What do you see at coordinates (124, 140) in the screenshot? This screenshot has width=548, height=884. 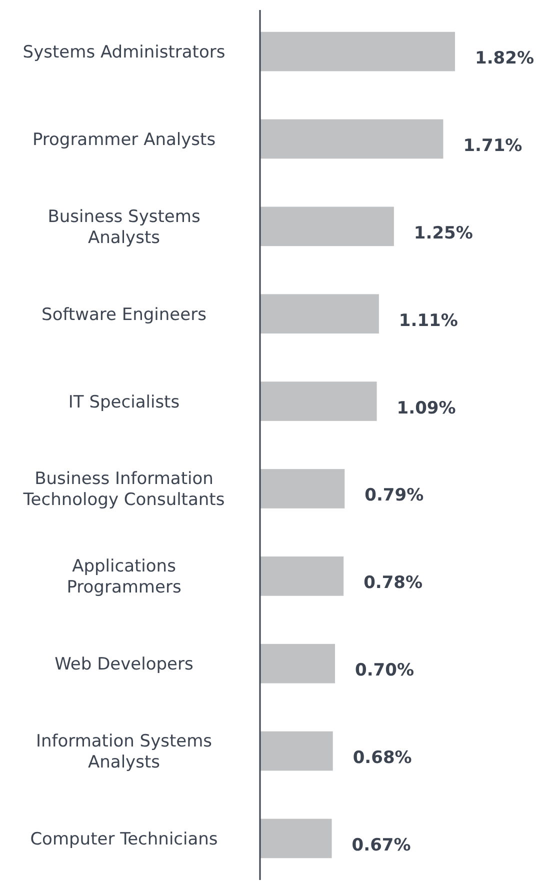 I see `y-tick-label: Programmer Analysts` at bounding box center [124, 140].